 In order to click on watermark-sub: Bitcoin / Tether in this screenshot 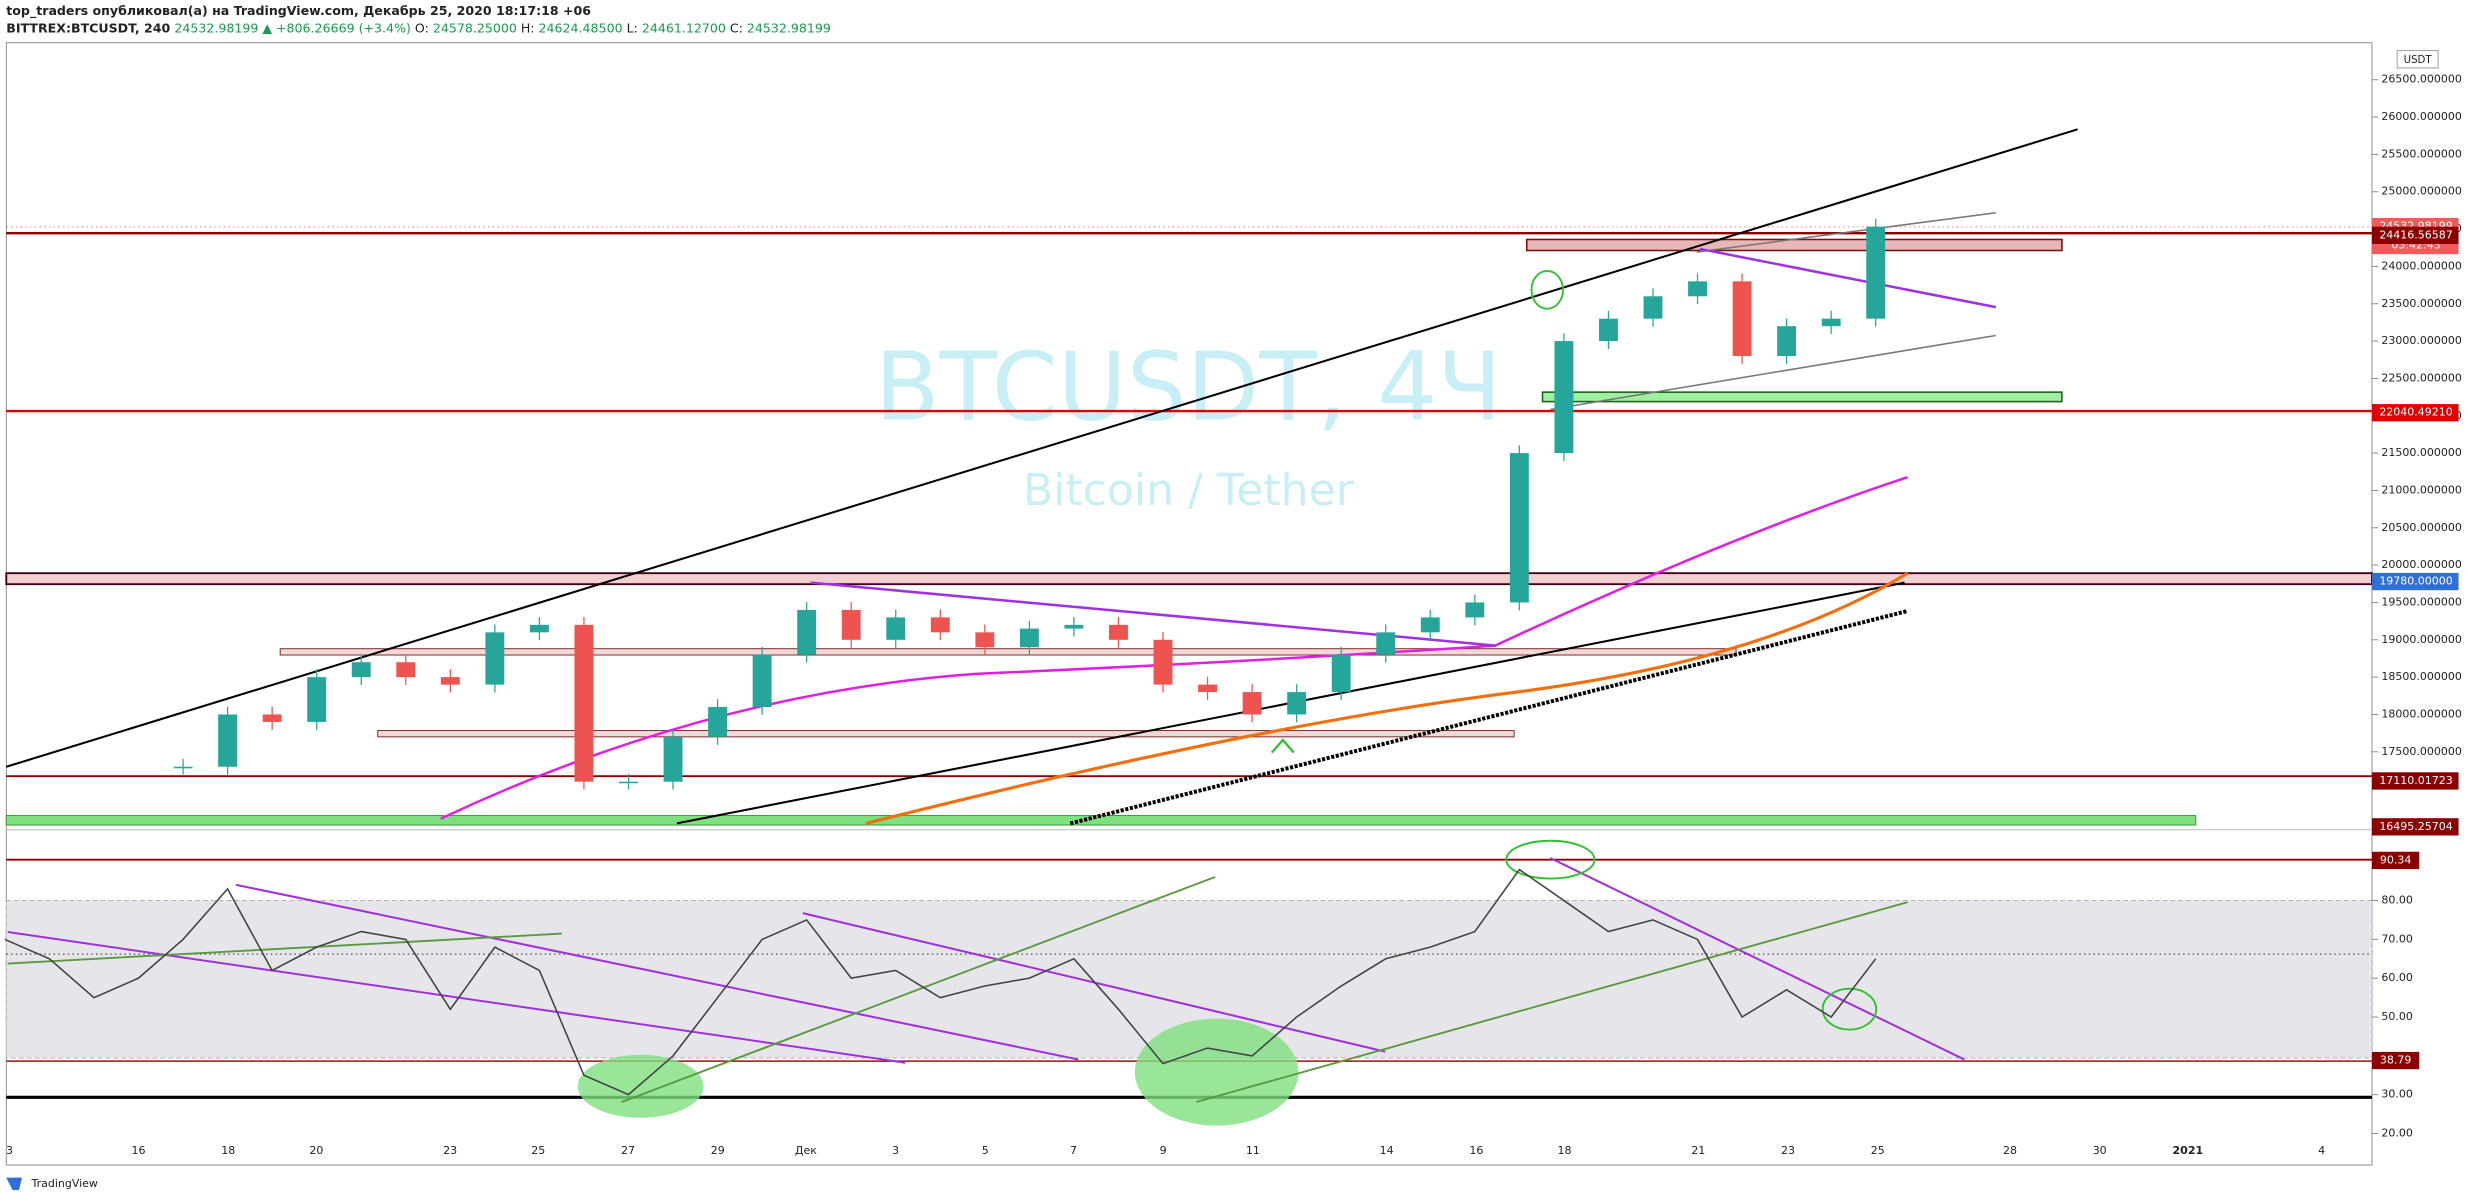, I will do `click(1189, 490)`.